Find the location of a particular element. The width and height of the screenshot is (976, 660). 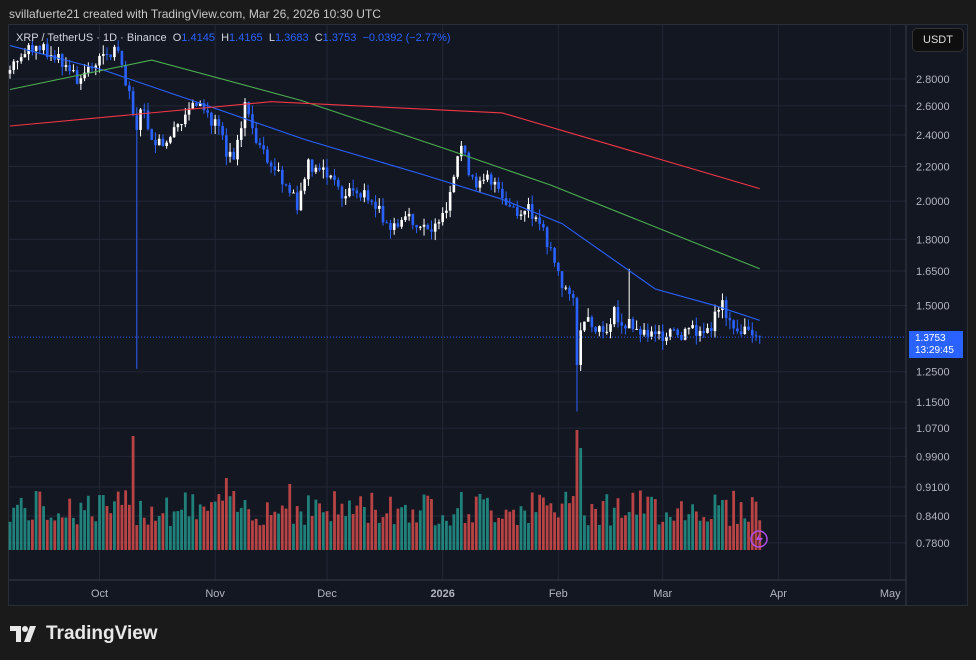

x-tick-label: Feb is located at coordinates (558, 594).